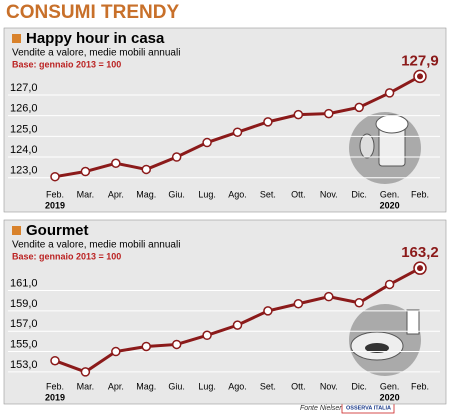  Describe the element at coordinates (368, 408) in the screenshot. I see `logo: OSSERVA ITALIA` at that location.